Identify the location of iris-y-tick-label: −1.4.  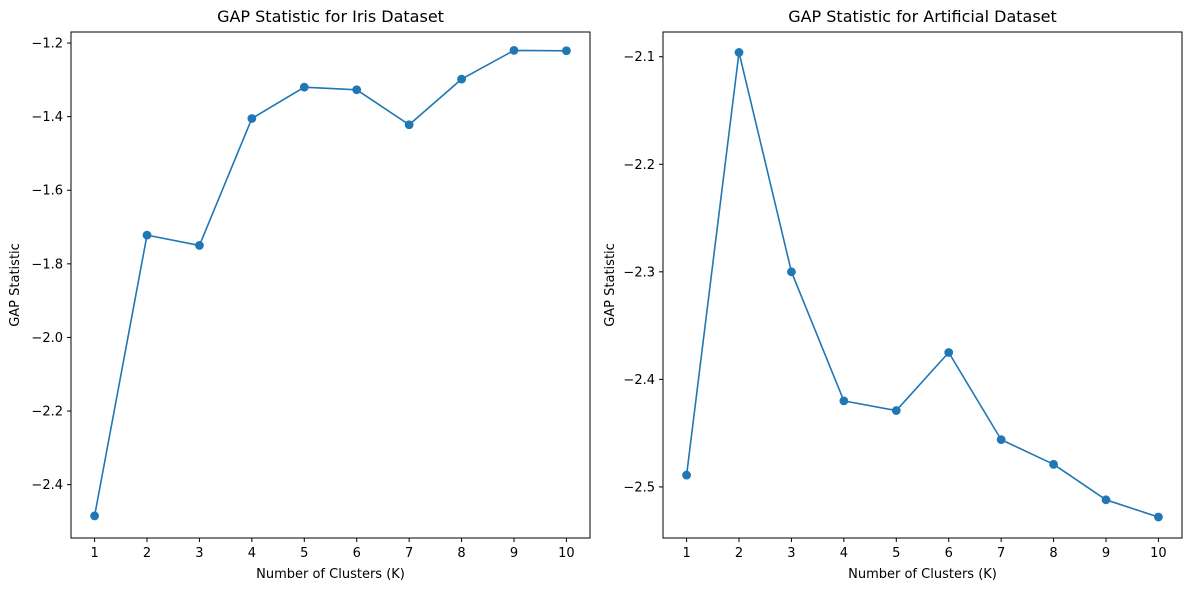
(47, 117).